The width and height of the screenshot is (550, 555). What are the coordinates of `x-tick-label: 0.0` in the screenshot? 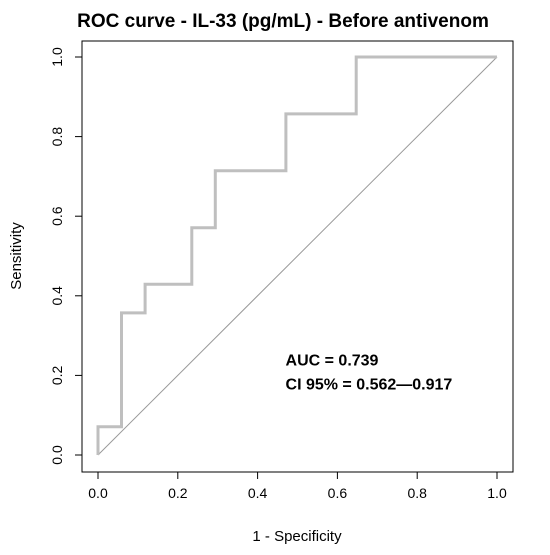 It's located at (98, 493).